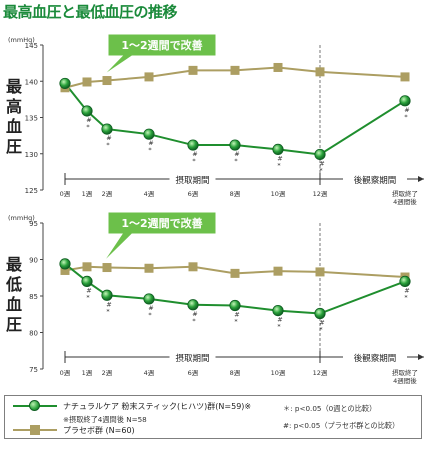 The image size is (429, 467). What do you see at coordinates (33, 370) in the screenshot?
I see `y-tick-label: 75` at bounding box center [33, 370].